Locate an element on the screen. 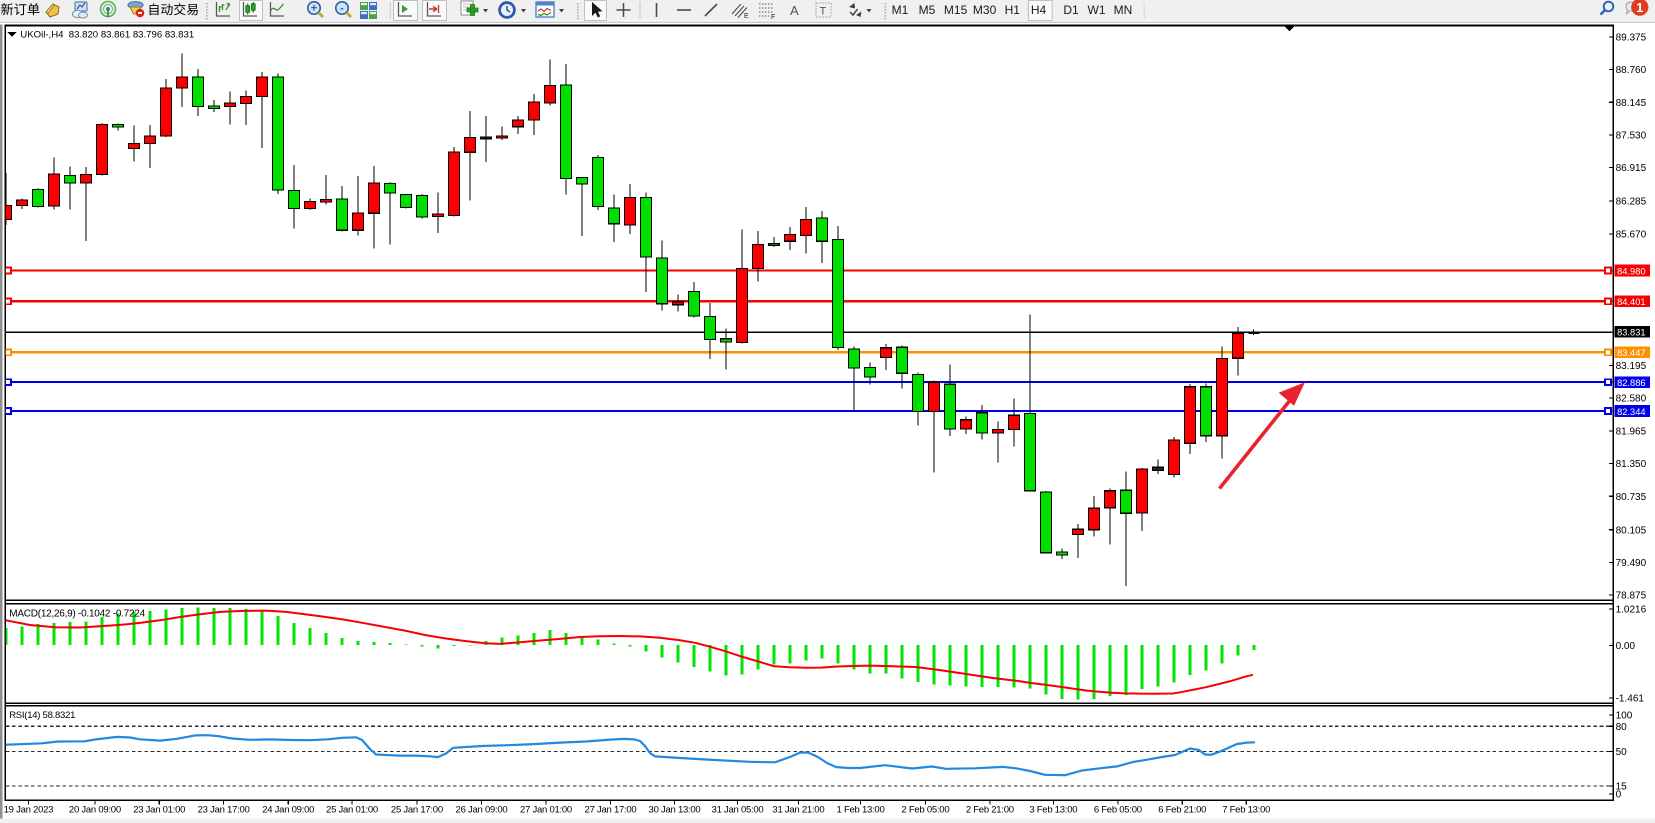 The width and height of the screenshot is (1655, 823). svg-text: 82.344 is located at coordinates (1631, 412).